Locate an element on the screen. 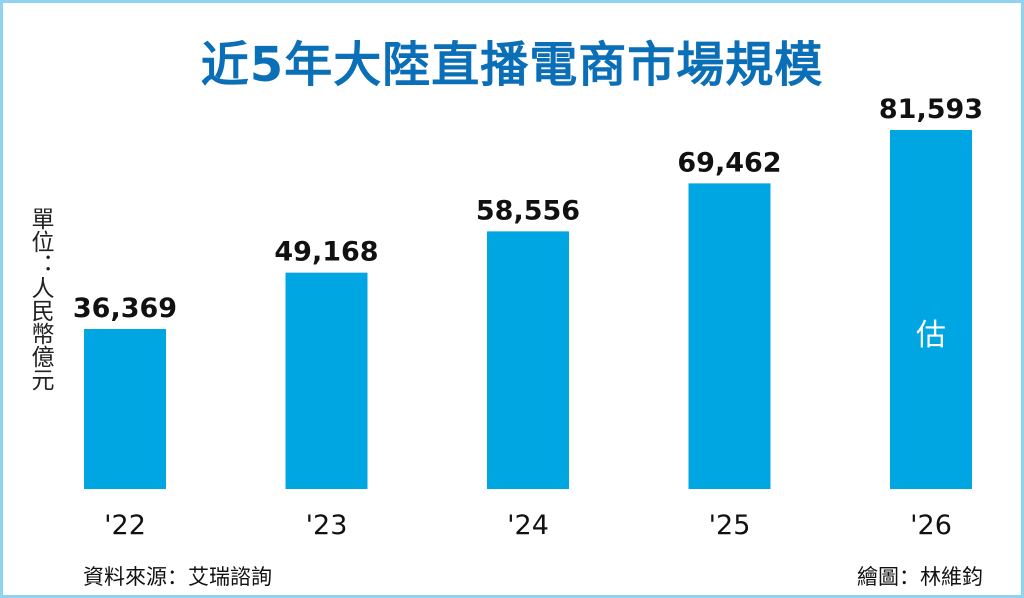 This screenshot has height=598, width=1024. x-tick-label-3: '25 is located at coordinates (730, 525).